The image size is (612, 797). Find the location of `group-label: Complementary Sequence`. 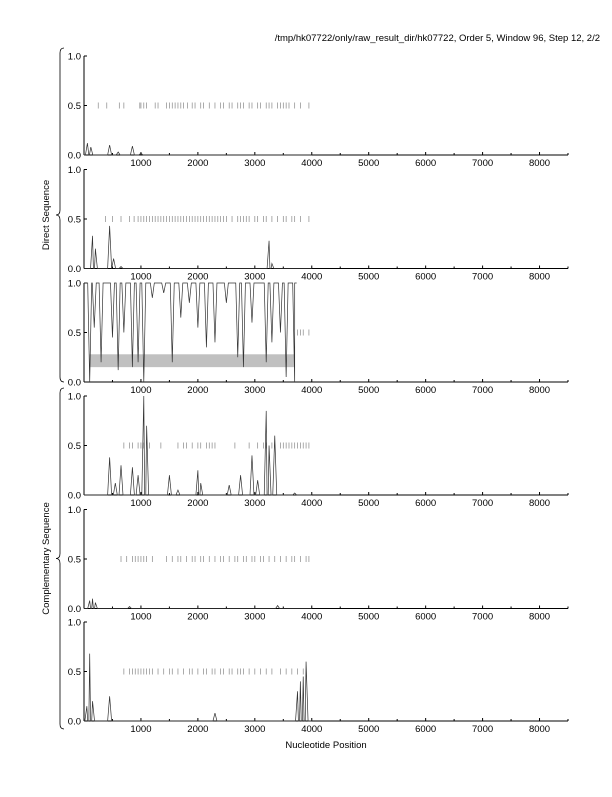

group-label: Complementary Sequence is located at coordinates (46, 558).